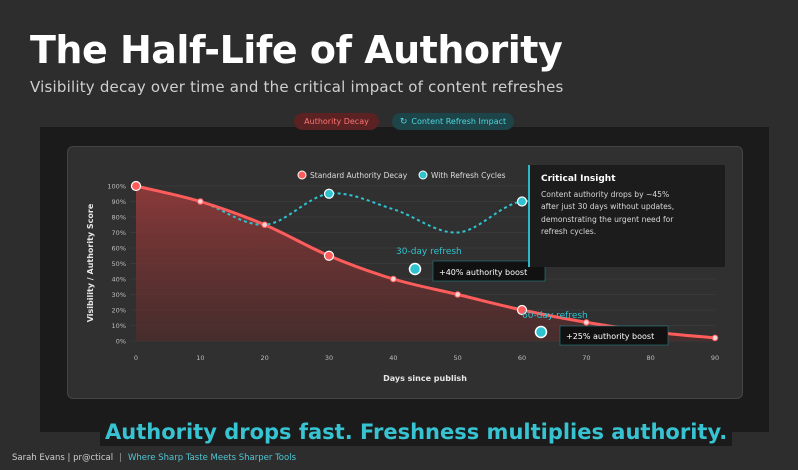  What do you see at coordinates (425, 378) in the screenshot?
I see `x-axis-label: Days since publish` at bounding box center [425, 378].